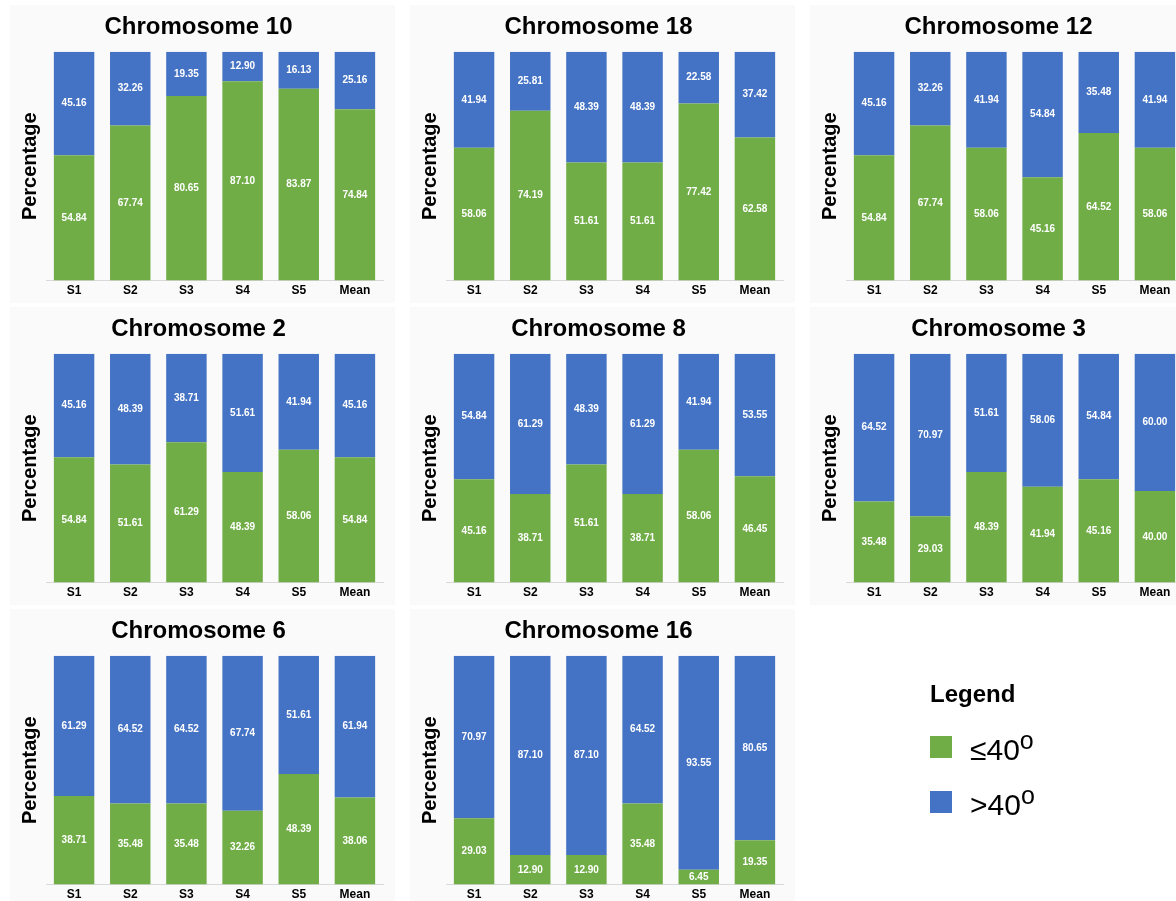 The height and width of the screenshot is (901, 1176). Describe the element at coordinates (474, 894) in the screenshot. I see `x-tick-label: S1` at that location.